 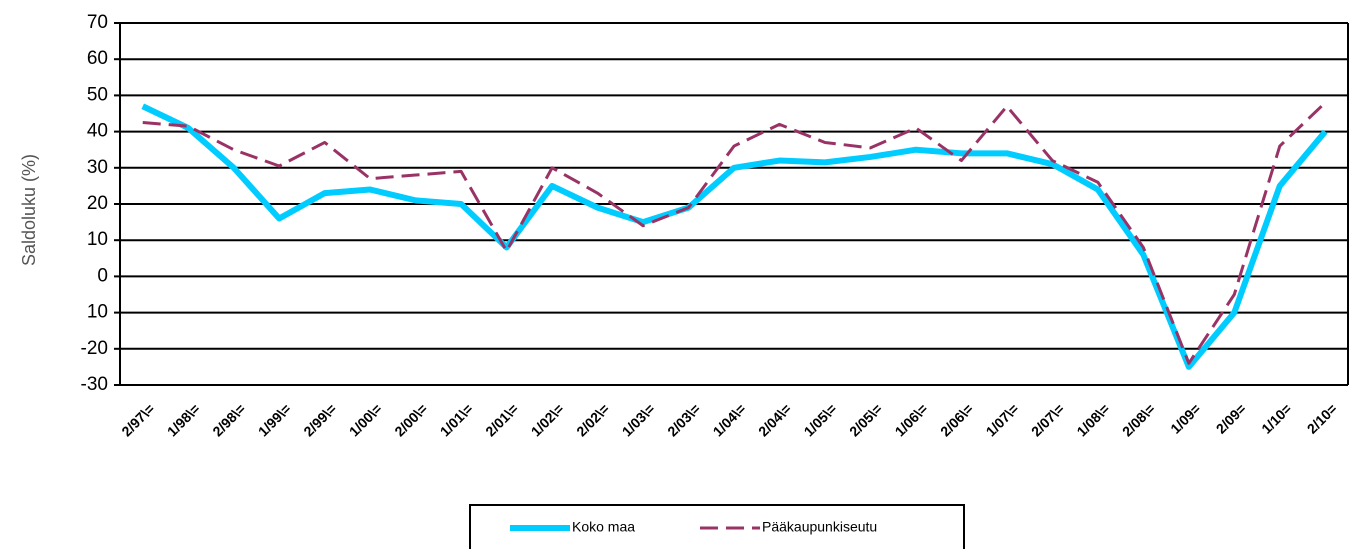 What do you see at coordinates (319, 419) in the screenshot?
I see `x-tick-label: 2/99\=` at bounding box center [319, 419].